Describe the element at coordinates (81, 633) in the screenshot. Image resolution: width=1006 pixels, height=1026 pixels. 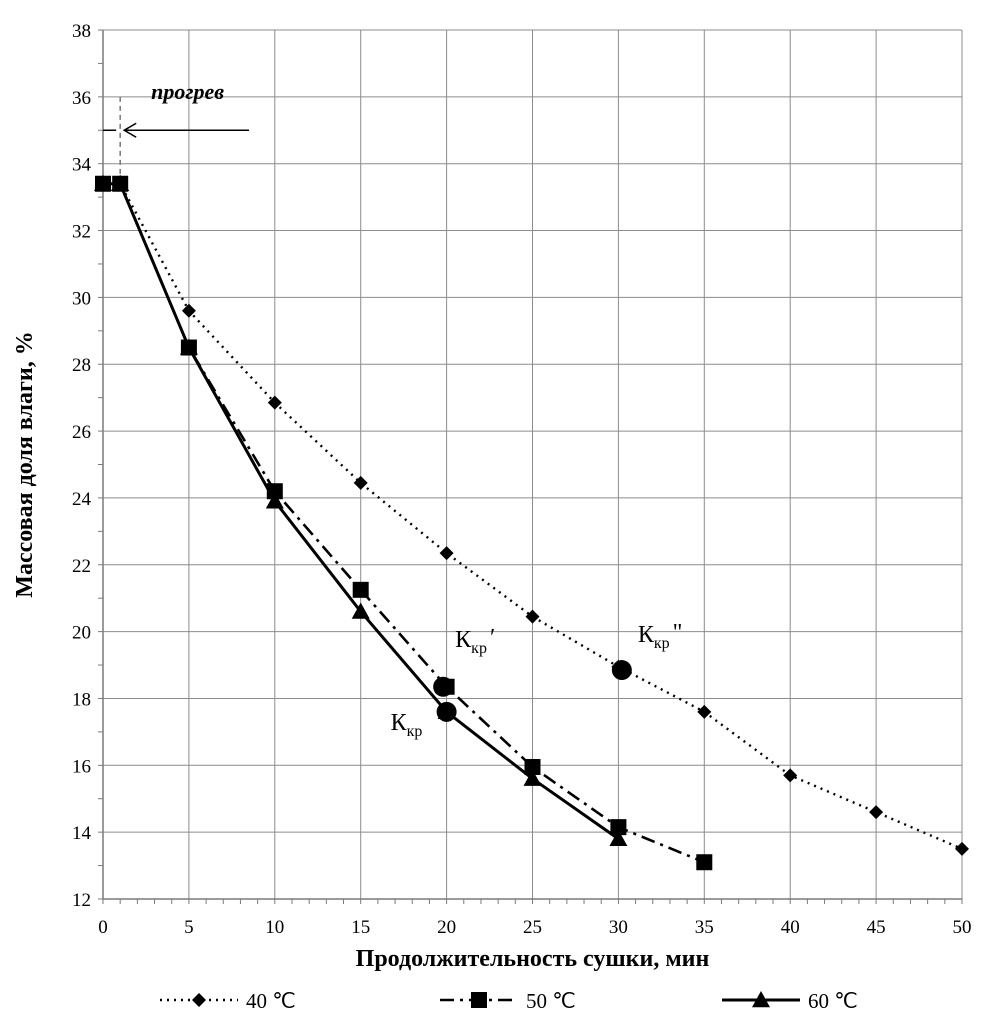
I see `y-tick-label: 20` at that location.